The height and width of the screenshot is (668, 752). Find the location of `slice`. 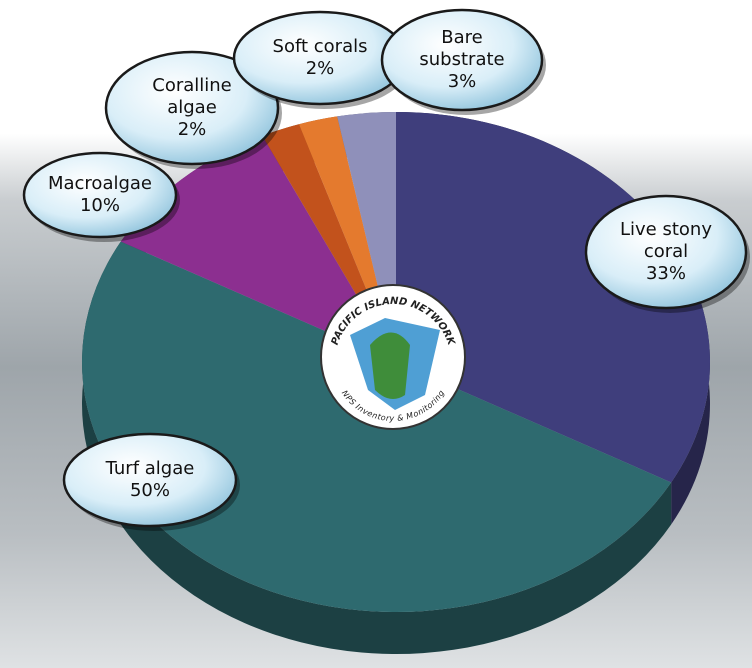

slice is located at coordinates (258, 248).